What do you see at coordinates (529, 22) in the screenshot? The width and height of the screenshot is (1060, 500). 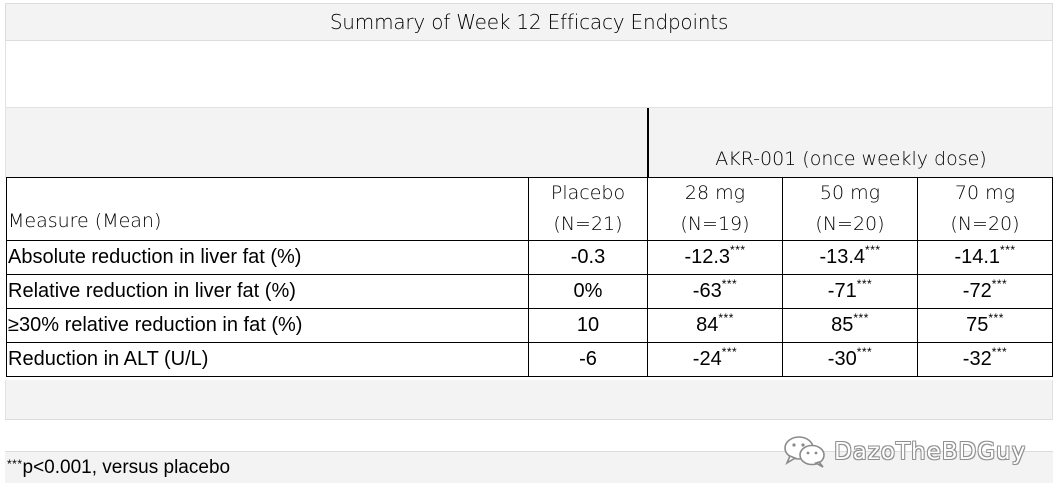 I see `table-title: Summary of Week 12 Efficacy Endpoints` at bounding box center [529, 22].